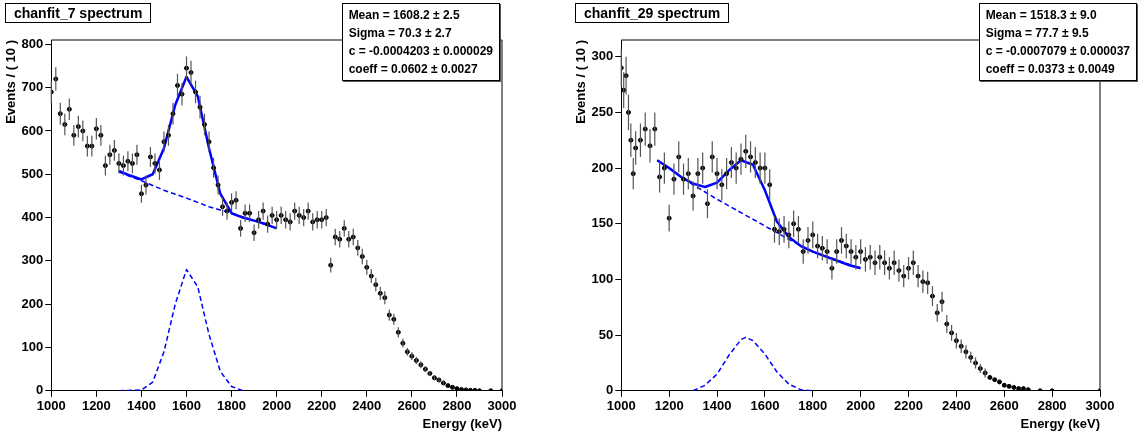 This screenshot has width=1140, height=436. I want to click on y-tick-label: 250, so click(602, 111).